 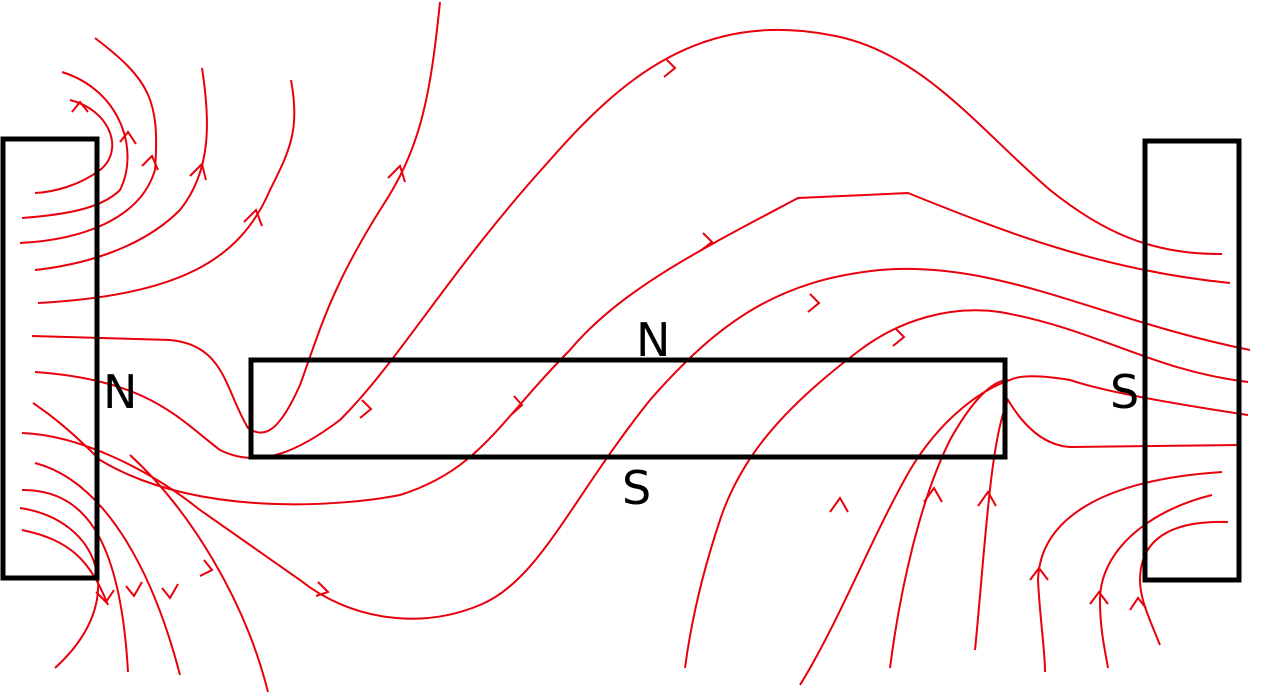 What do you see at coordinates (50, 358) in the screenshot?
I see `left-magnet` at bounding box center [50, 358].